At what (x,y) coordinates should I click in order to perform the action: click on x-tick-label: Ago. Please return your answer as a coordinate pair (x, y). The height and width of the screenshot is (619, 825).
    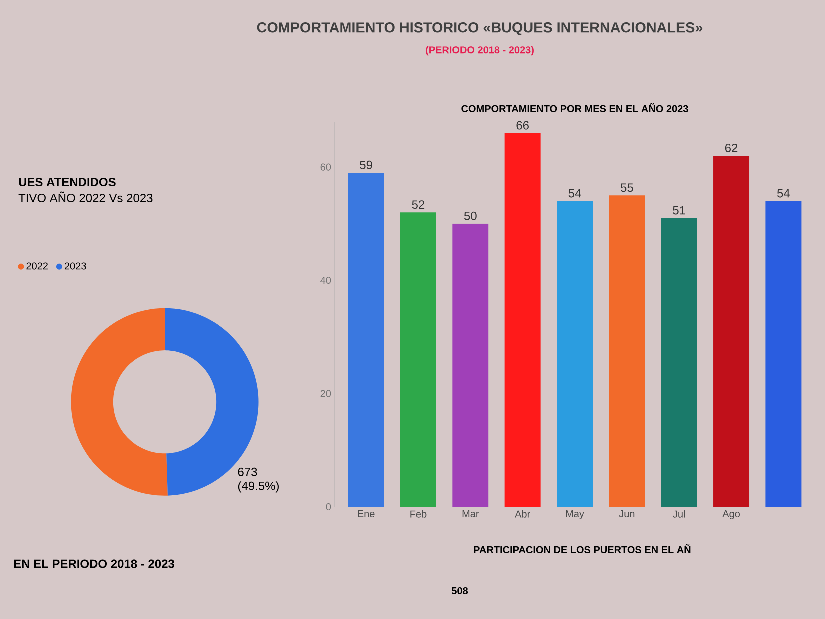
    Looking at the image, I should click on (731, 515).